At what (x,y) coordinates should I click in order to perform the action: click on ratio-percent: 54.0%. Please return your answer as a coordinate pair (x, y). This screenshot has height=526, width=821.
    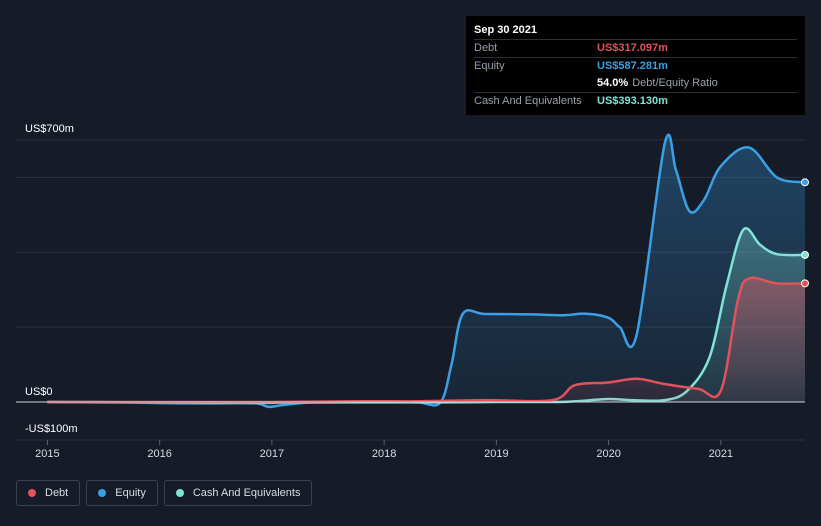
    Looking at the image, I should click on (613, 83).